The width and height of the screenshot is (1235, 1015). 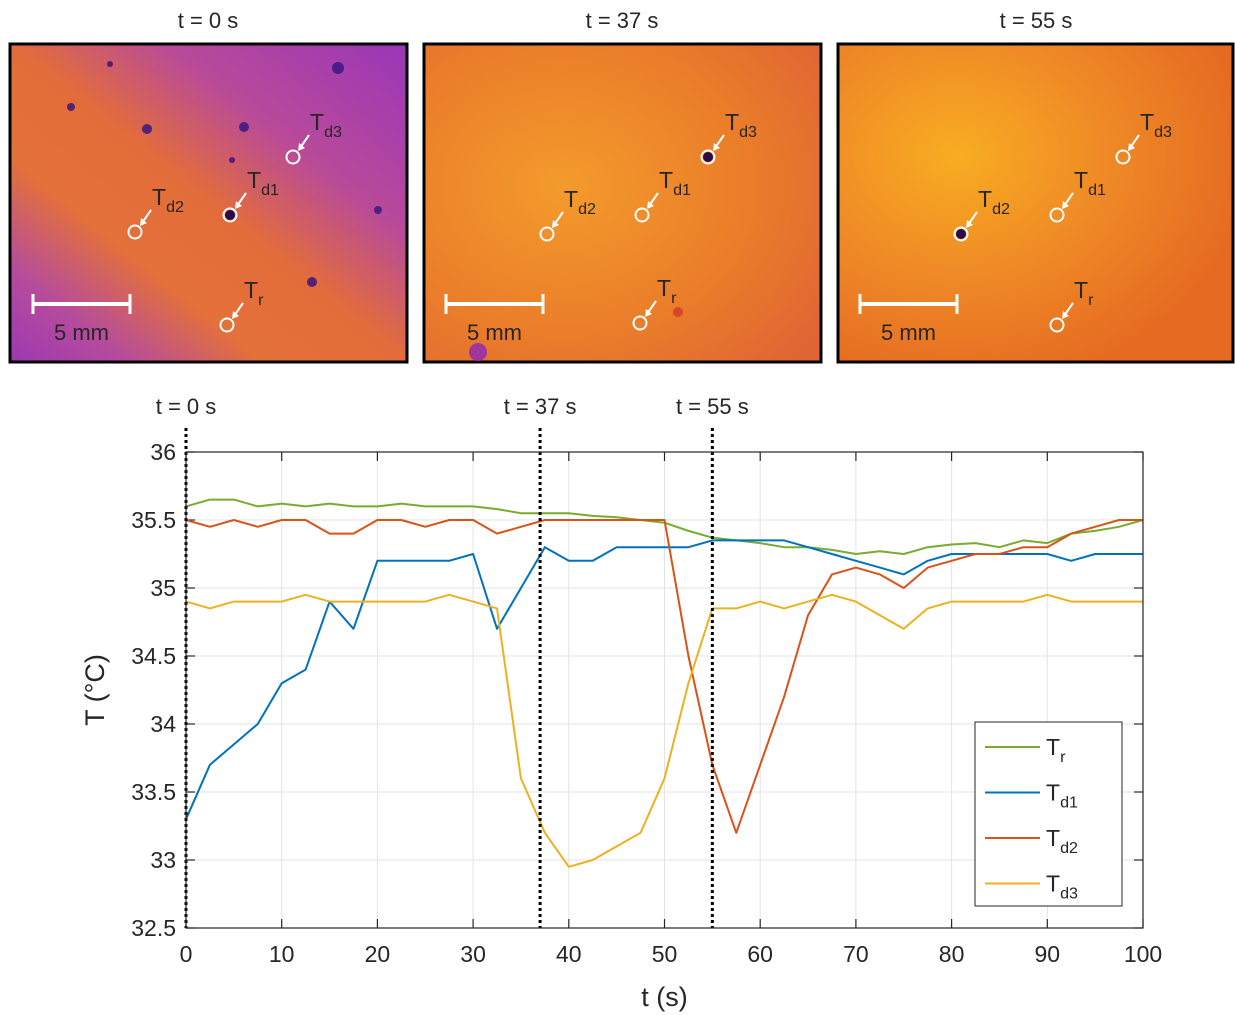 What do you see at coordinates (153, 928) in the screenshot?
I see `y-tick-label: 32.5` at bounding box center [153, 928].